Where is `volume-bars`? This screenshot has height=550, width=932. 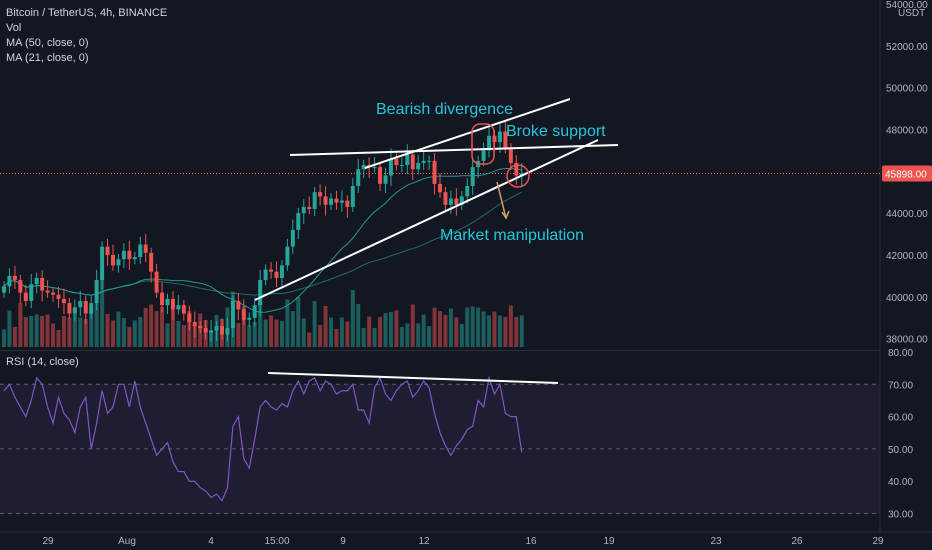 volume-bars is located at coordinates (263, 311).